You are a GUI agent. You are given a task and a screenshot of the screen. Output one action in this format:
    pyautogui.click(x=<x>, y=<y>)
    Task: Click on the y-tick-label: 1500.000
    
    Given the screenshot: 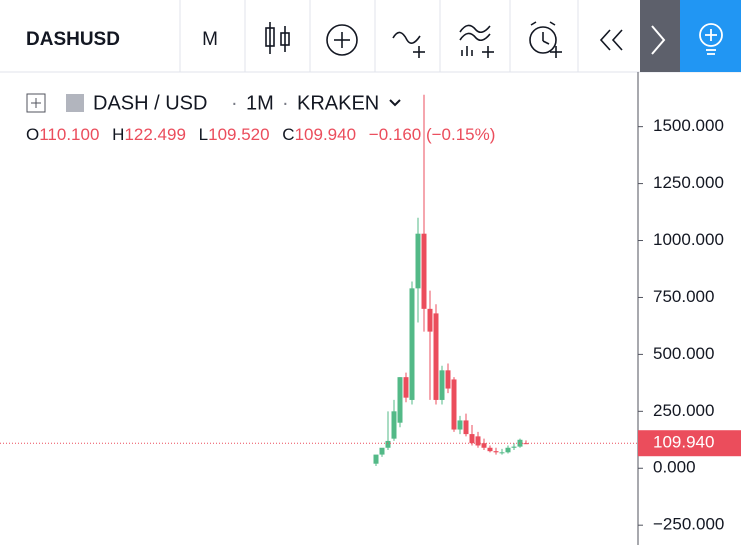 What is the action you would take?
    pyautogui.click(x=688, y=125)
    